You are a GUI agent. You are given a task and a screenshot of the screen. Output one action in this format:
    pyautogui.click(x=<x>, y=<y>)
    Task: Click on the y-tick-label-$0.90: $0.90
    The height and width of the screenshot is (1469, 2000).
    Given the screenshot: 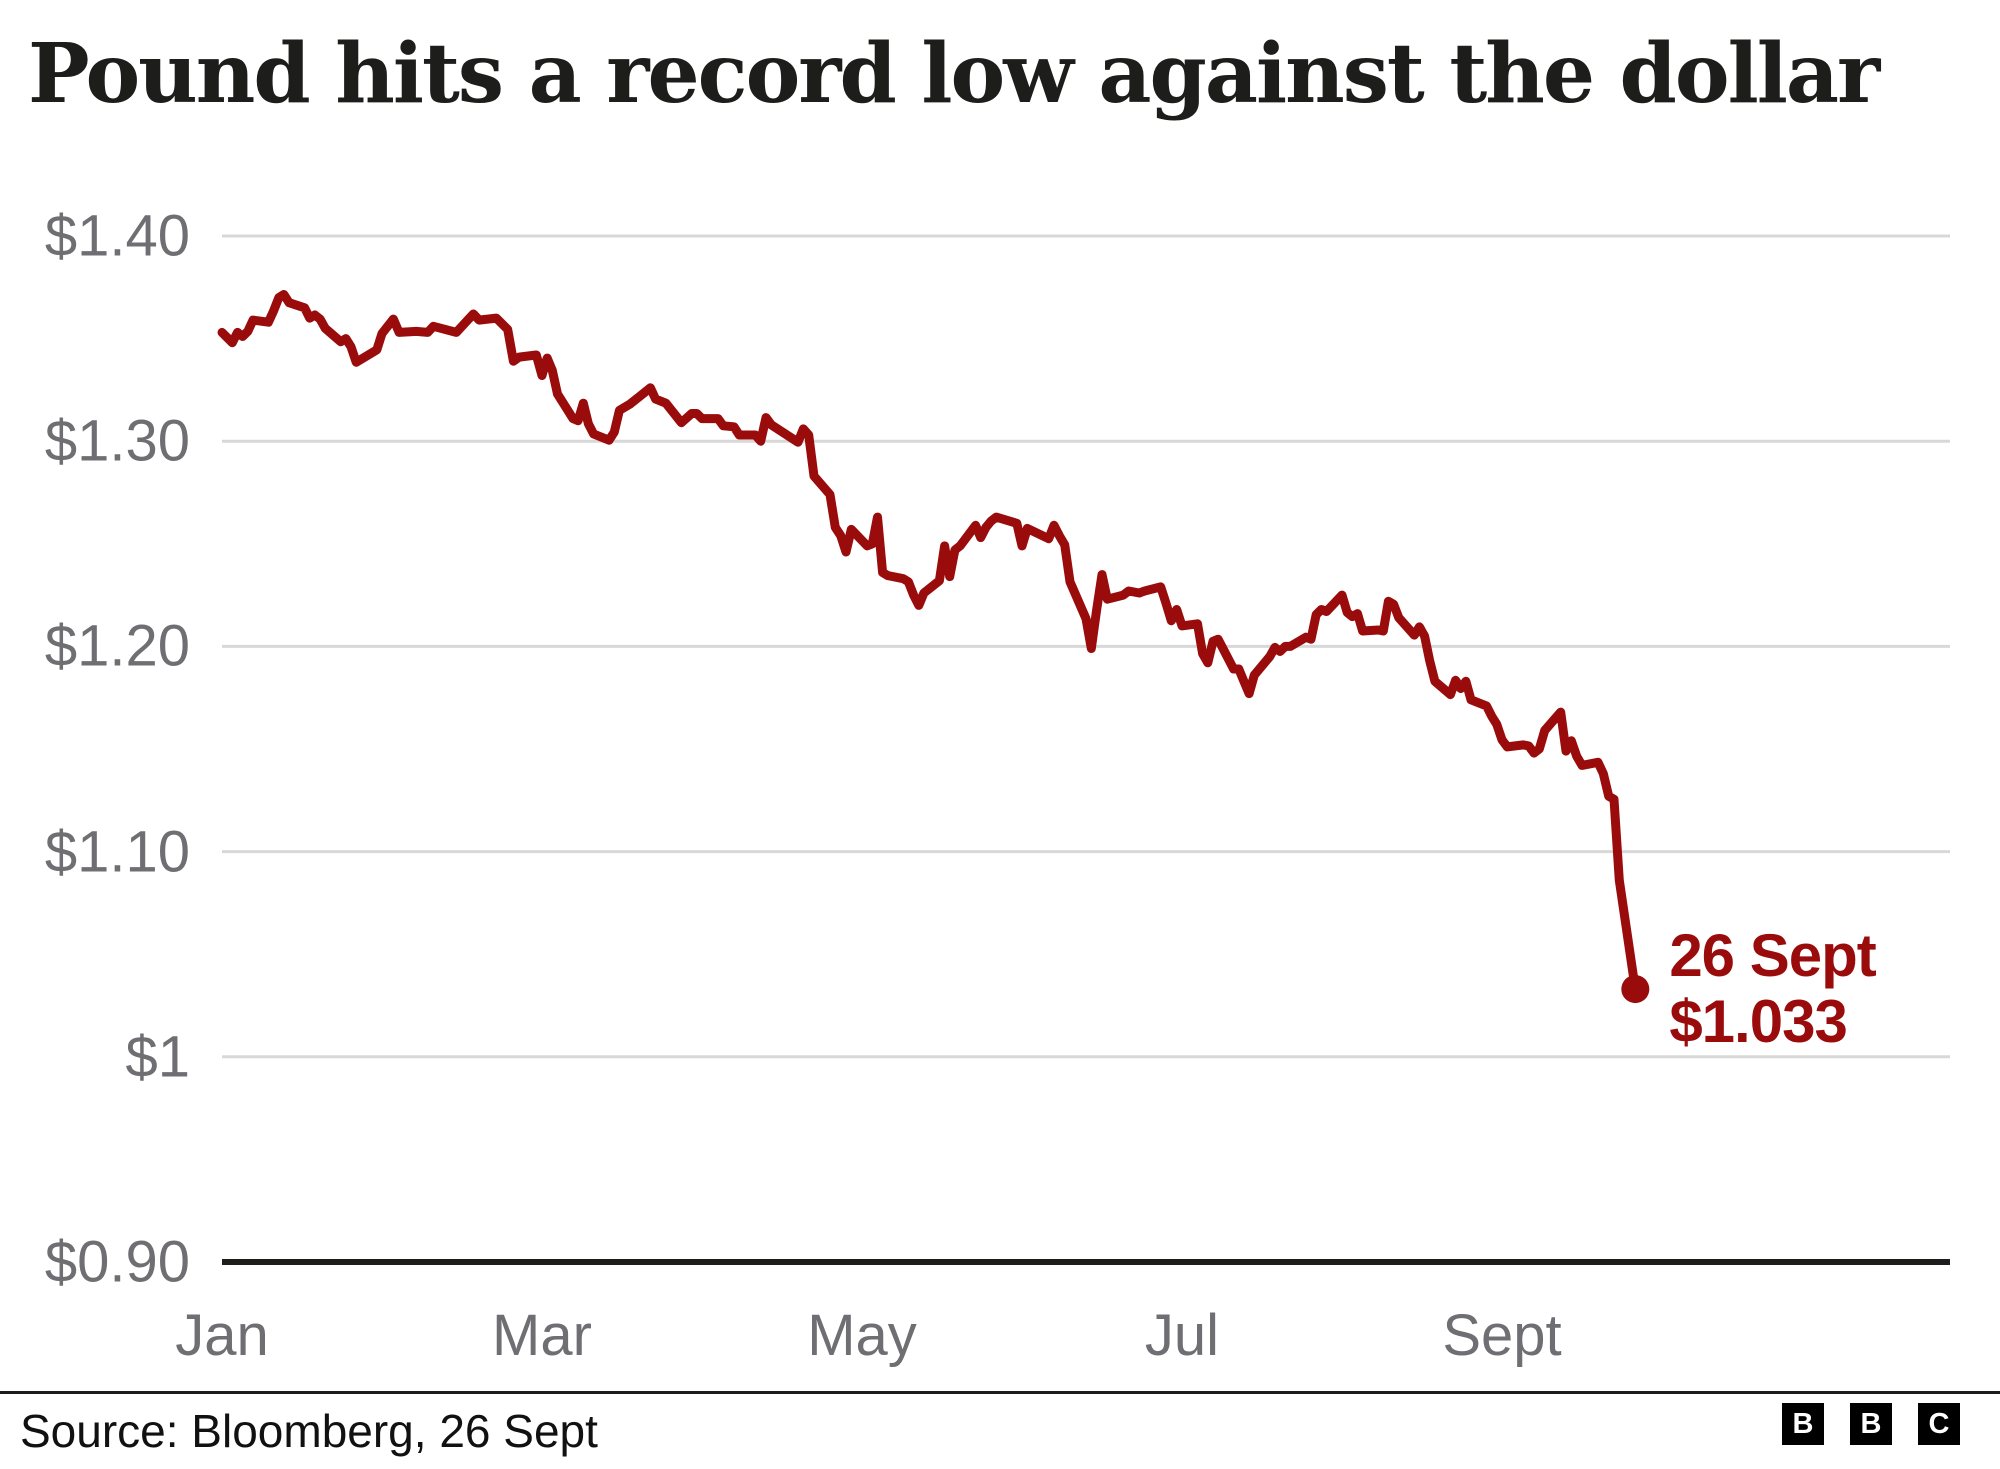 What is the action you would take?
    pyautogui.click(x=117, y=1262)
    